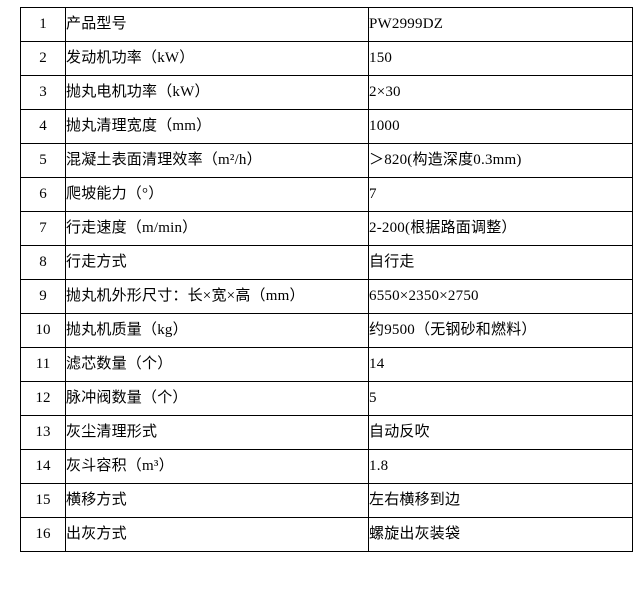 The image size is (643, 589). I want to click on row-value: 2-200(根据路面调整）, so click(500, 228).